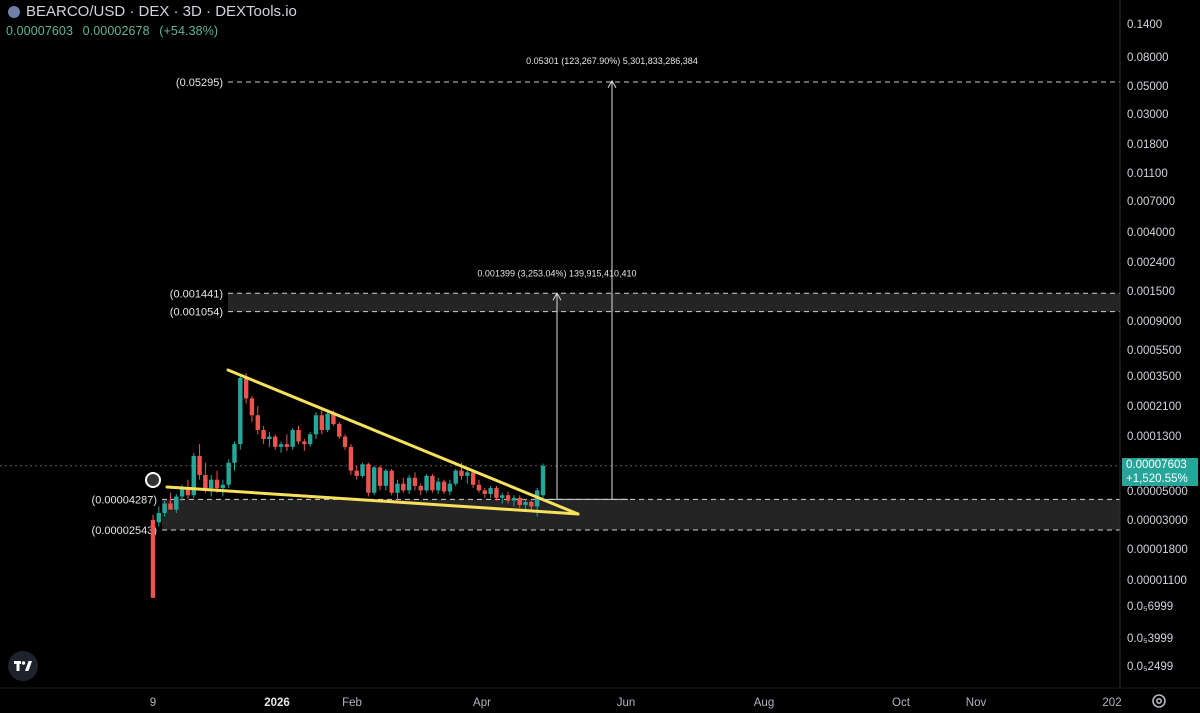  Describe the element at coordinates (612, 61) in the screenshot. I see `target-label: 0.05301 (123,267.90%) 5,301,833,286,384` at that location.